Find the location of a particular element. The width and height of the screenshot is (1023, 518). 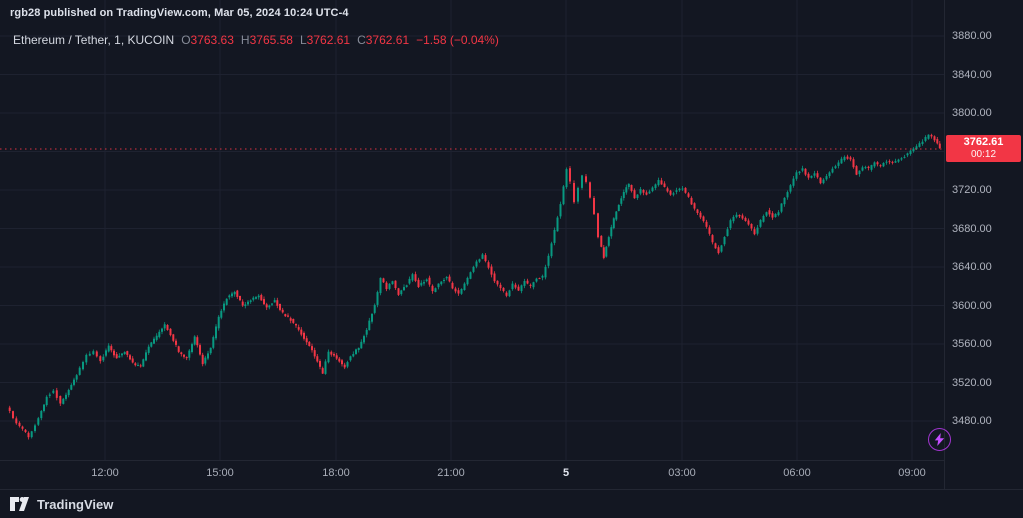

price-tick-label: 3880.00 is located at coordinates (972, 36).